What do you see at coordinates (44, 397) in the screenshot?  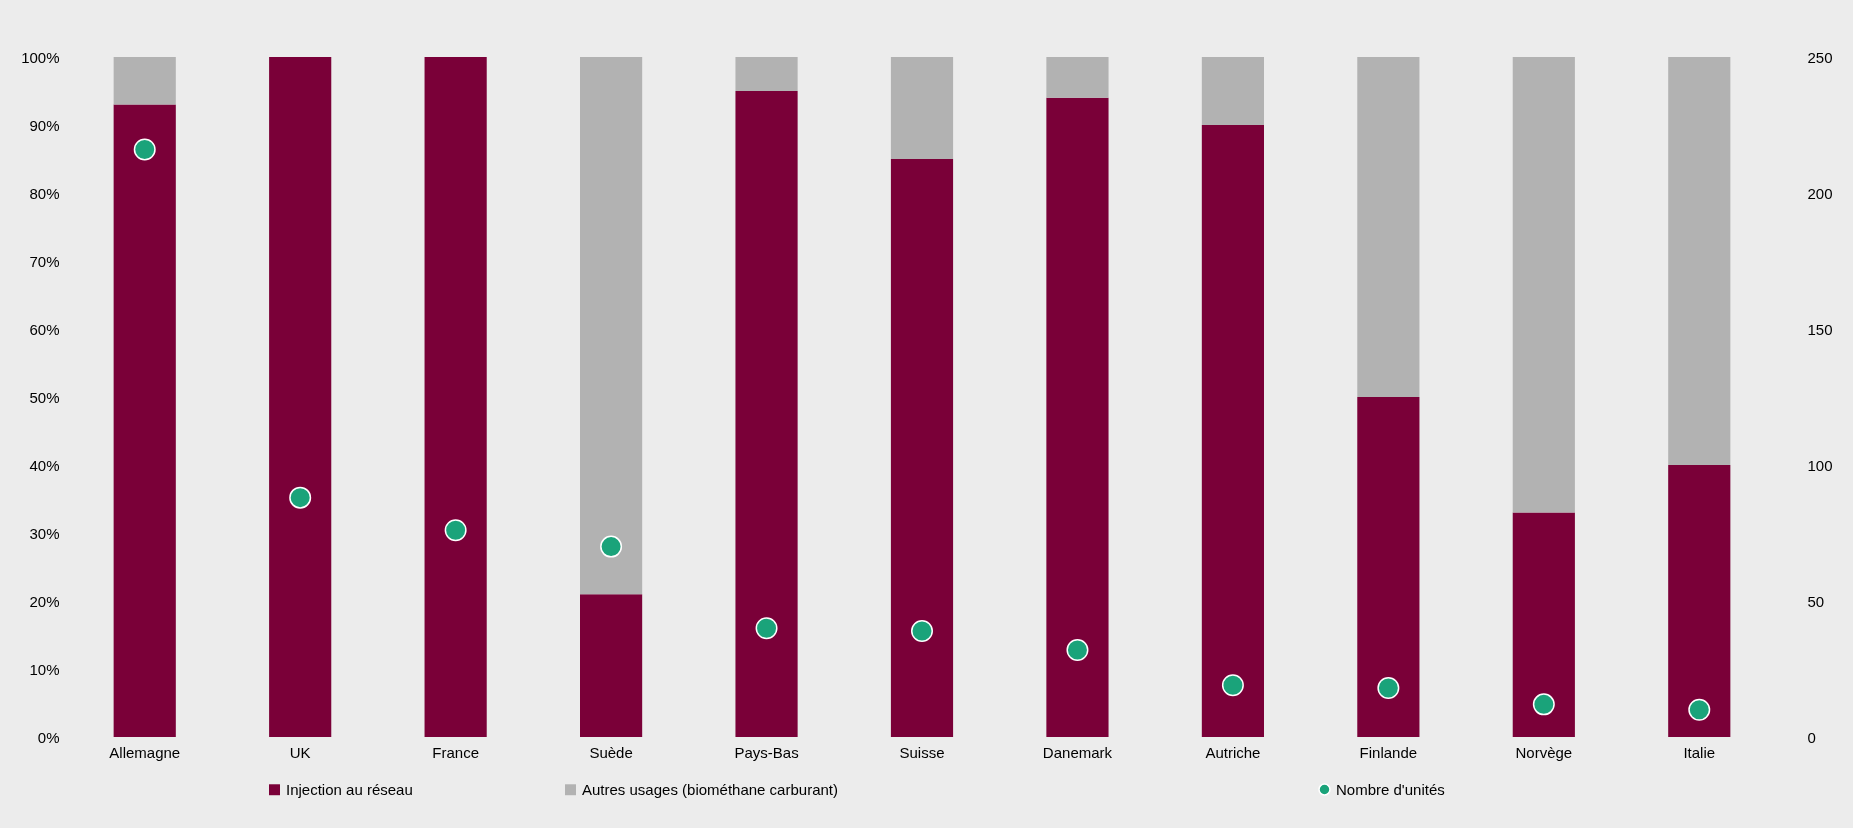 I see `y-tick-label: 50%` at bounding box center [44, 397].